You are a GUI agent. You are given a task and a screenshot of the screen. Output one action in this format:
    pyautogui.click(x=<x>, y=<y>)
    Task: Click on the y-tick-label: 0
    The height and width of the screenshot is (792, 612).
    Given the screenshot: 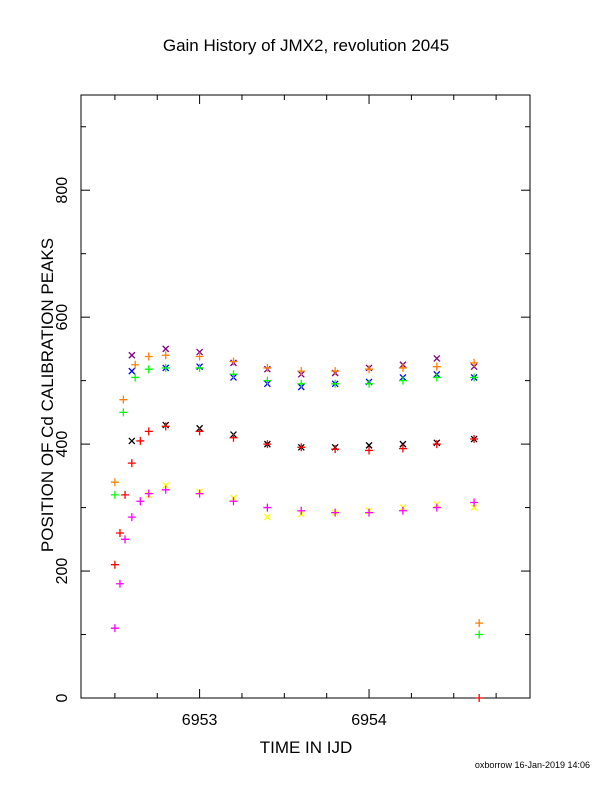 What is the action you would take?
    pyautogui.click(x=62, y=697)
    